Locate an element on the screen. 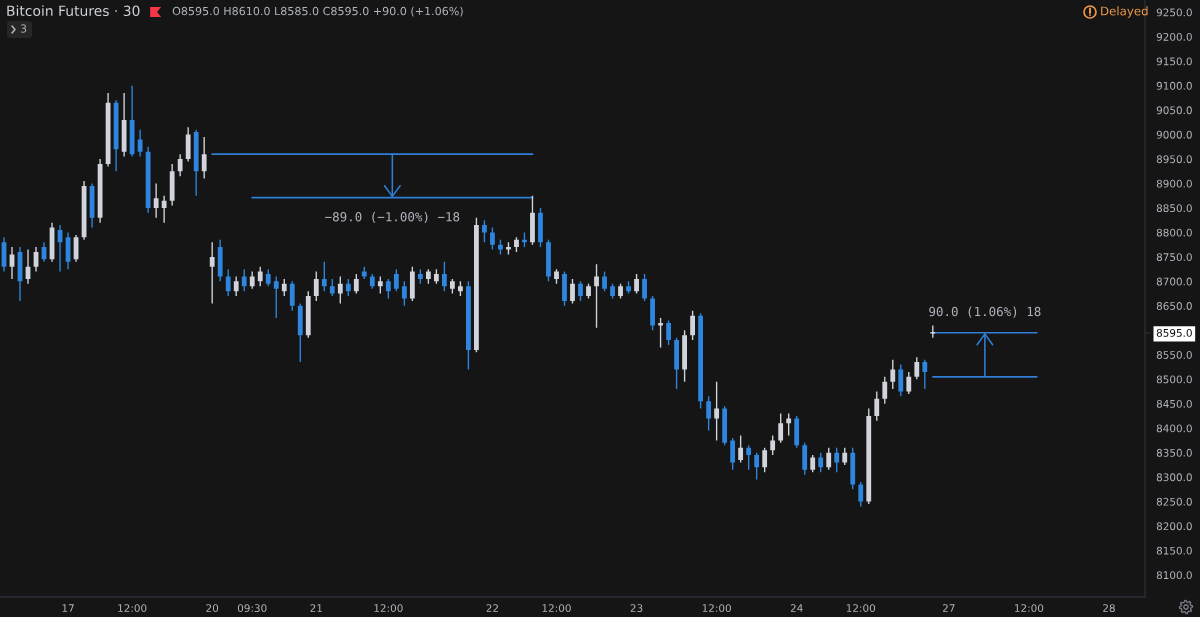 Image resolution: width=1200 pixels, height=617 pixels. x-tick-label: 20 is located at coordinates (212, 608).